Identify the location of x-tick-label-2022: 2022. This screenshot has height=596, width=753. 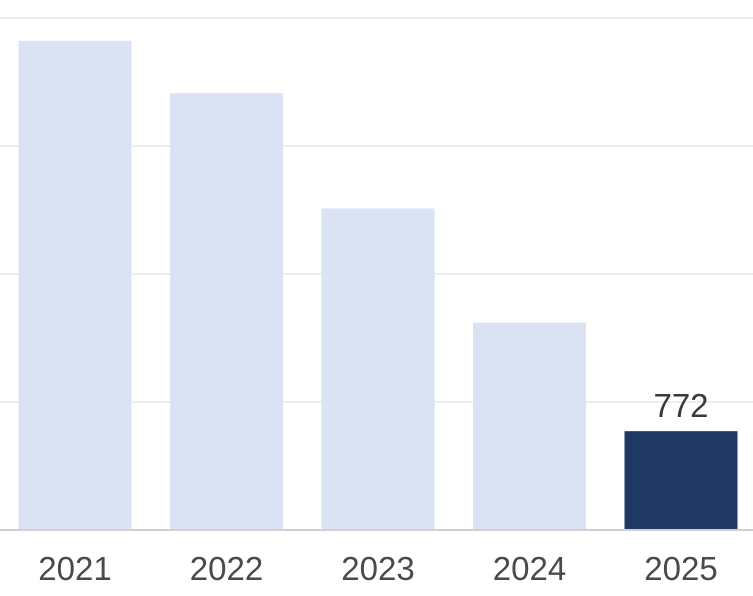
(226, 568).